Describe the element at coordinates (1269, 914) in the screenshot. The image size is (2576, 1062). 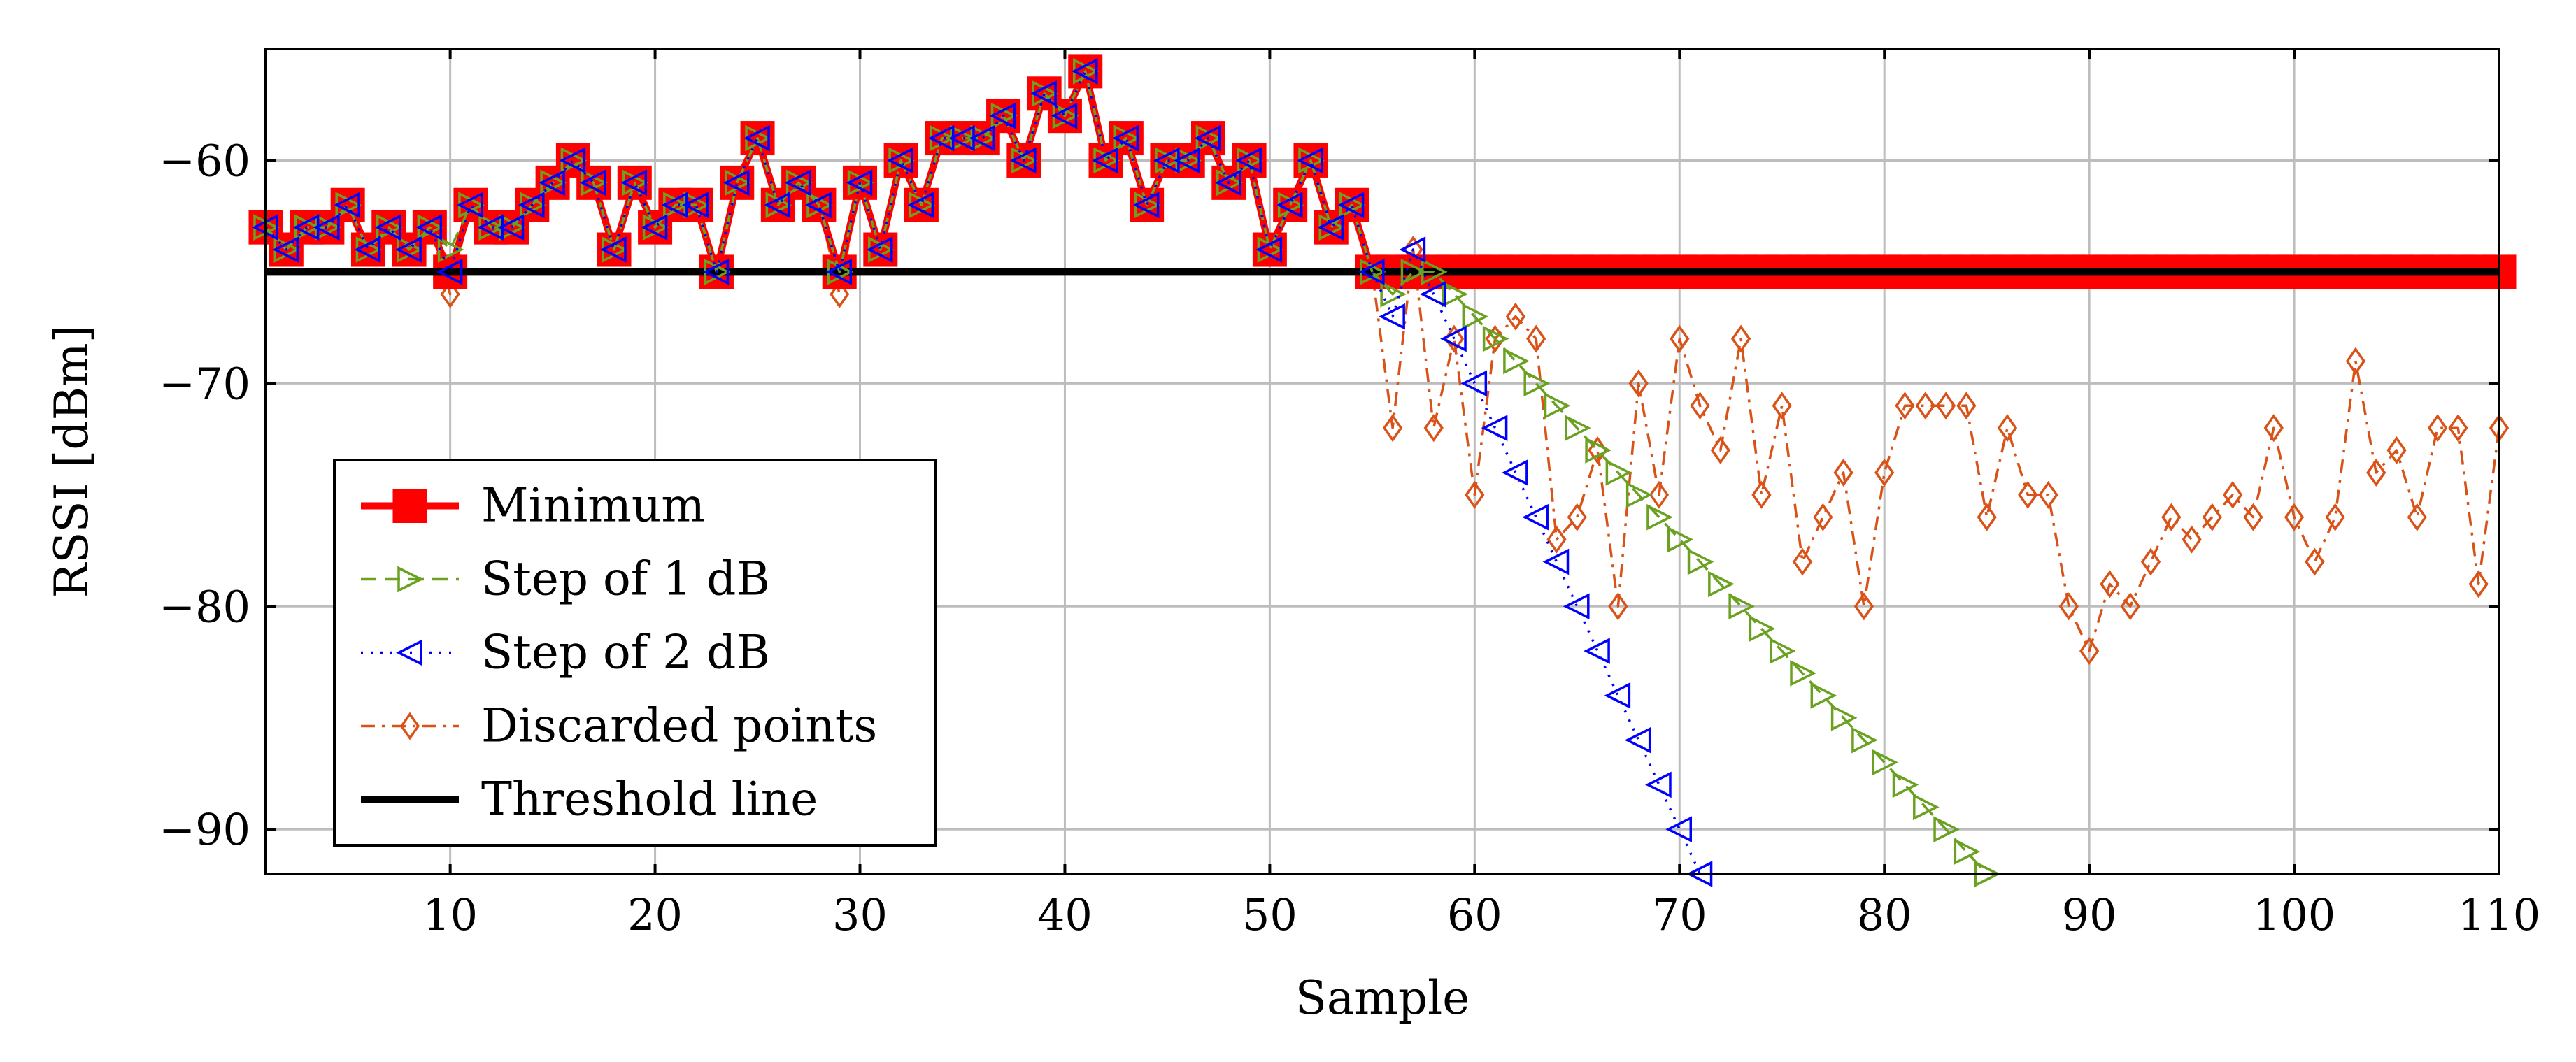
I see `x-tick-label: 50` at that location.